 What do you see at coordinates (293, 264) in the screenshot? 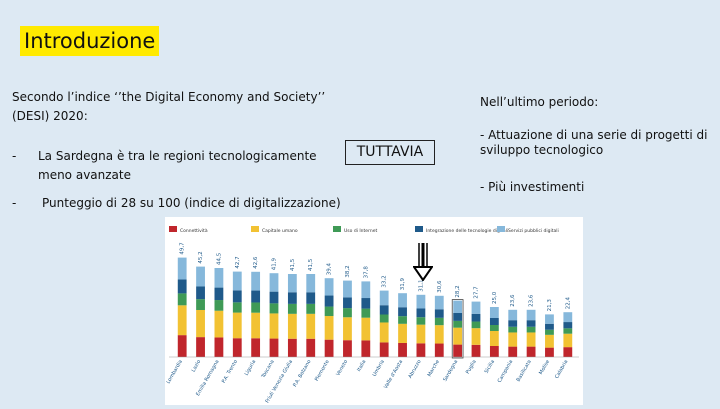
I see `bar-value-label: 41,5` at bounding box center [293, 264].